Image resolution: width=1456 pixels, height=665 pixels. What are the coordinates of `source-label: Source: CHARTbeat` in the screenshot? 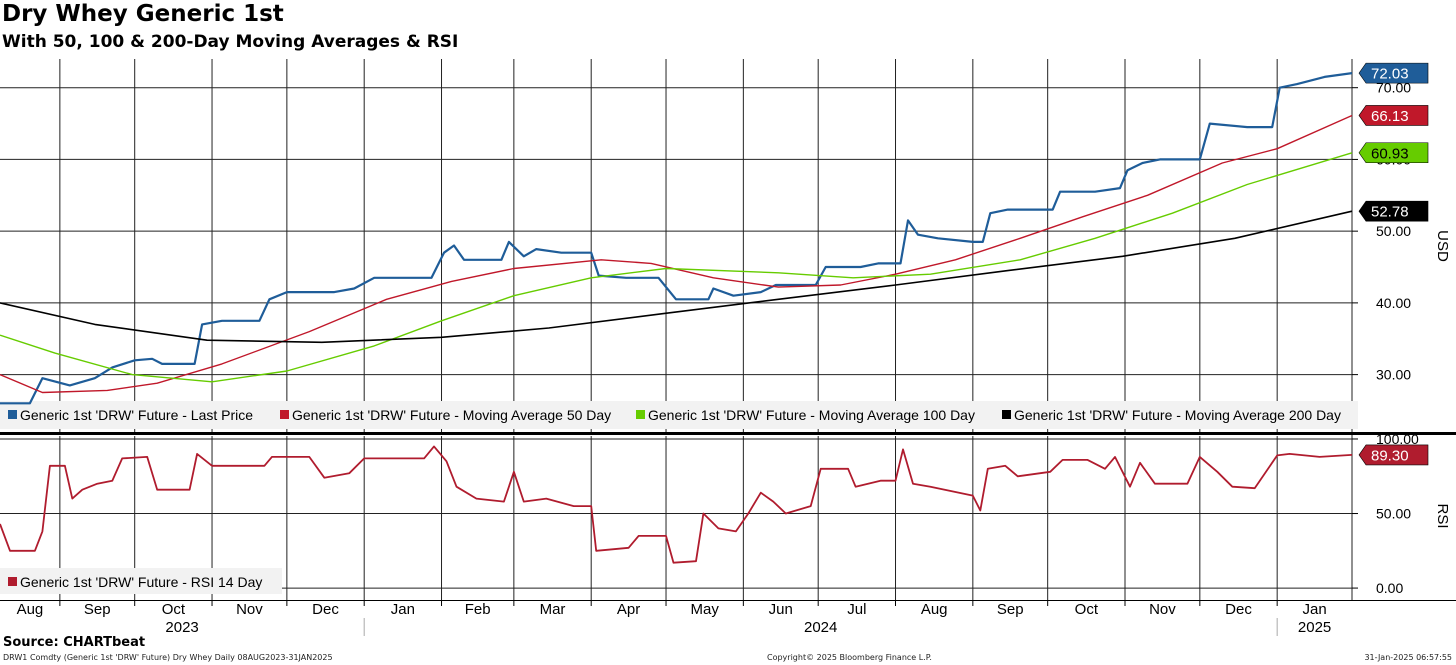 It's located at (74, 642).